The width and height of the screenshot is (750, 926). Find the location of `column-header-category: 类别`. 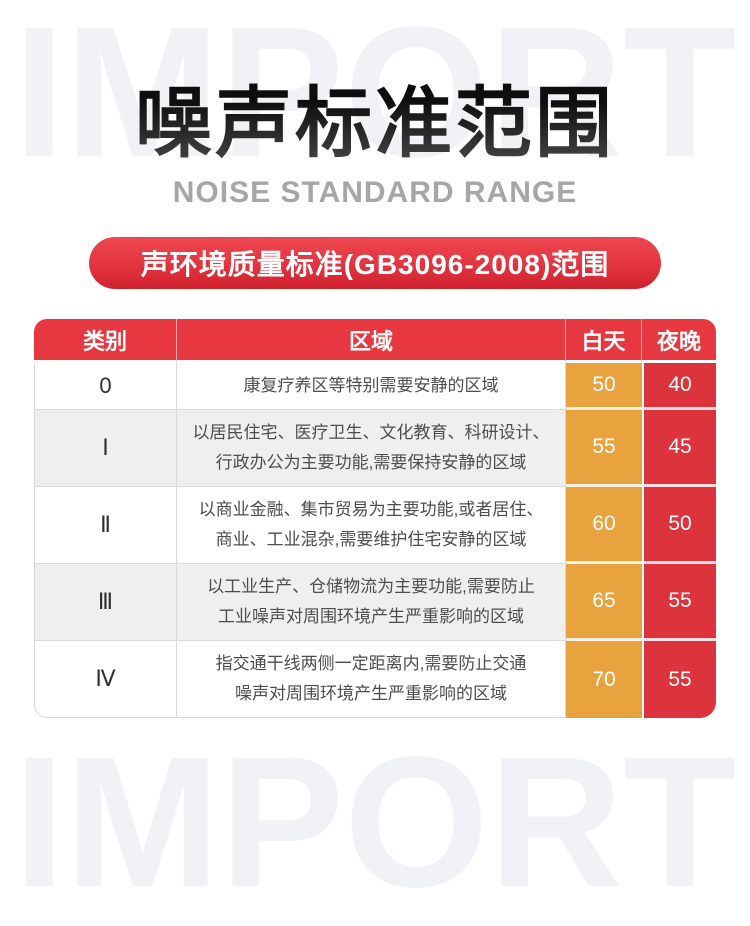

column-header-category: 类别 is located at coordinates (105, 341).